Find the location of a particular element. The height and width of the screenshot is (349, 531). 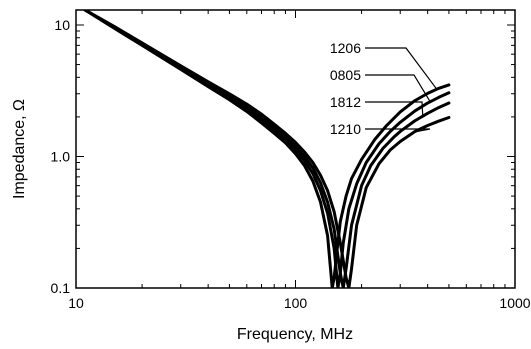

legend-layer: 1206 0805 1812 1210 is located at coordinates (384, 88).